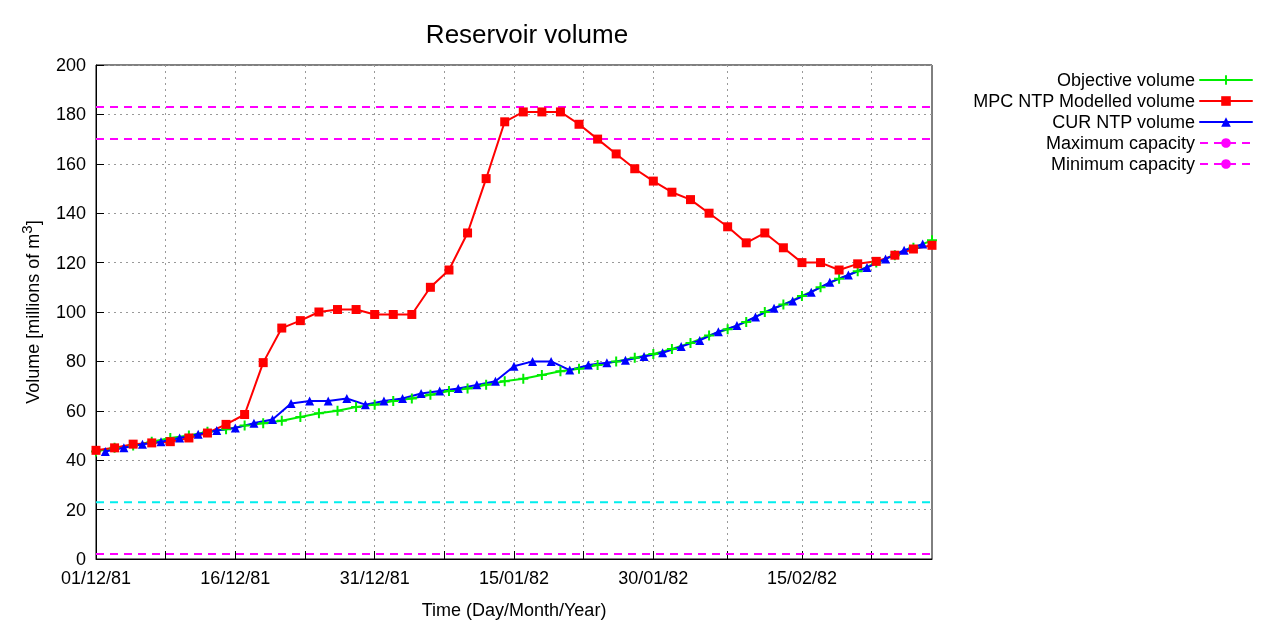 The height and width of the screenshot is (634, 1272). I want to click on y-tick-label: 200, so click(70, 65).